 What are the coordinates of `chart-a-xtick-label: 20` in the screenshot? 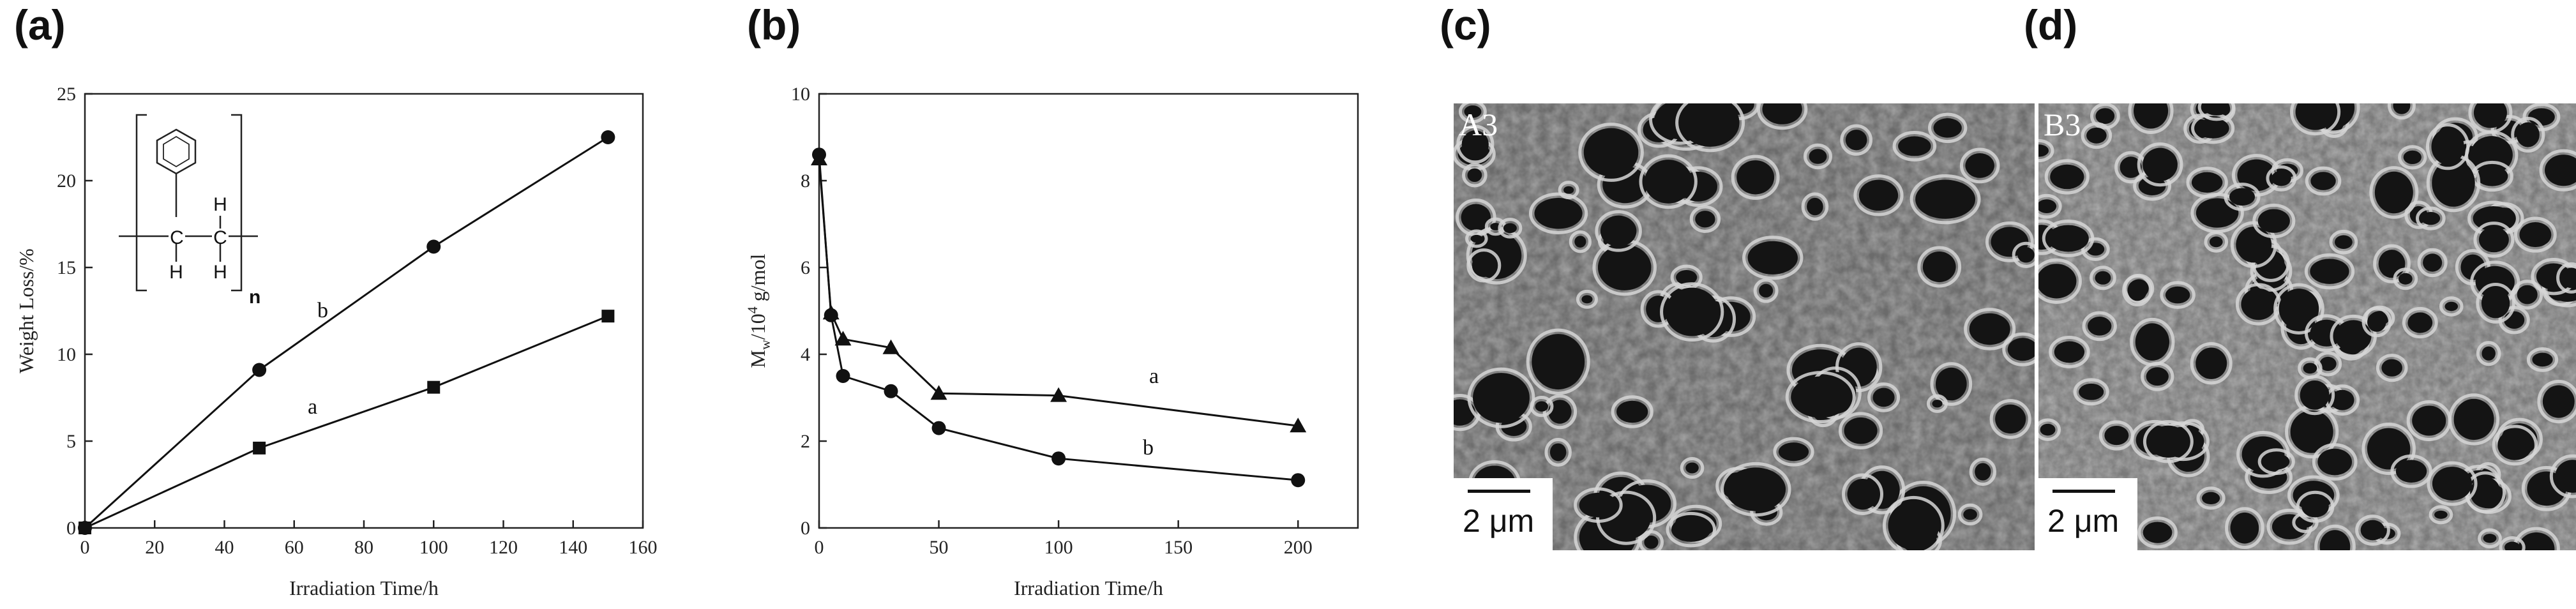 It's located at (154, 547).